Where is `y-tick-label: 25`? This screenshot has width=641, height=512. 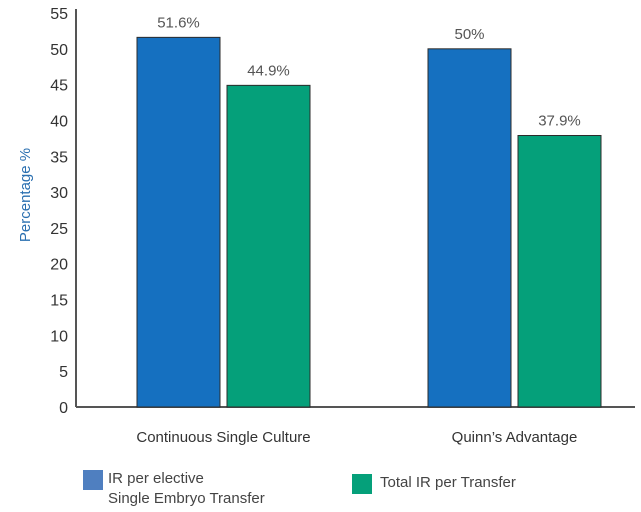 y-tick-label: 25 is located at coordinates (59, 229).